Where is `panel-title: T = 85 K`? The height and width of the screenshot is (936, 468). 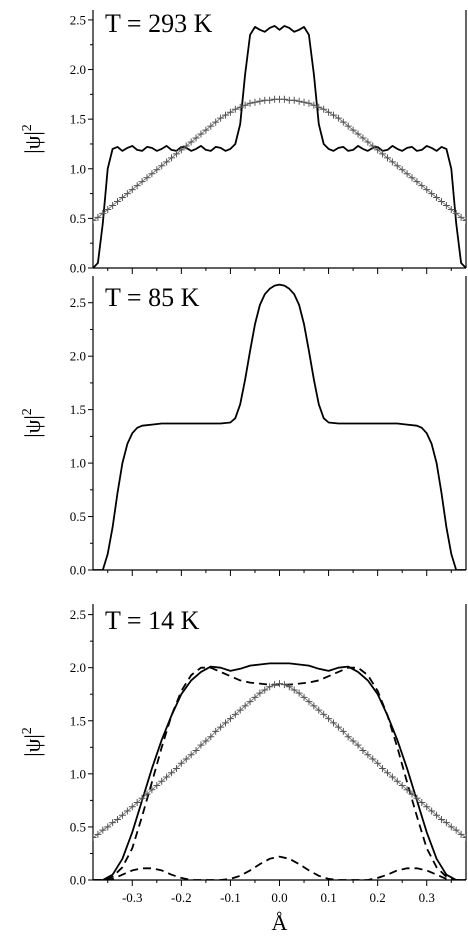 panel-title: T = 85 K is located at coordinates (152, 297).